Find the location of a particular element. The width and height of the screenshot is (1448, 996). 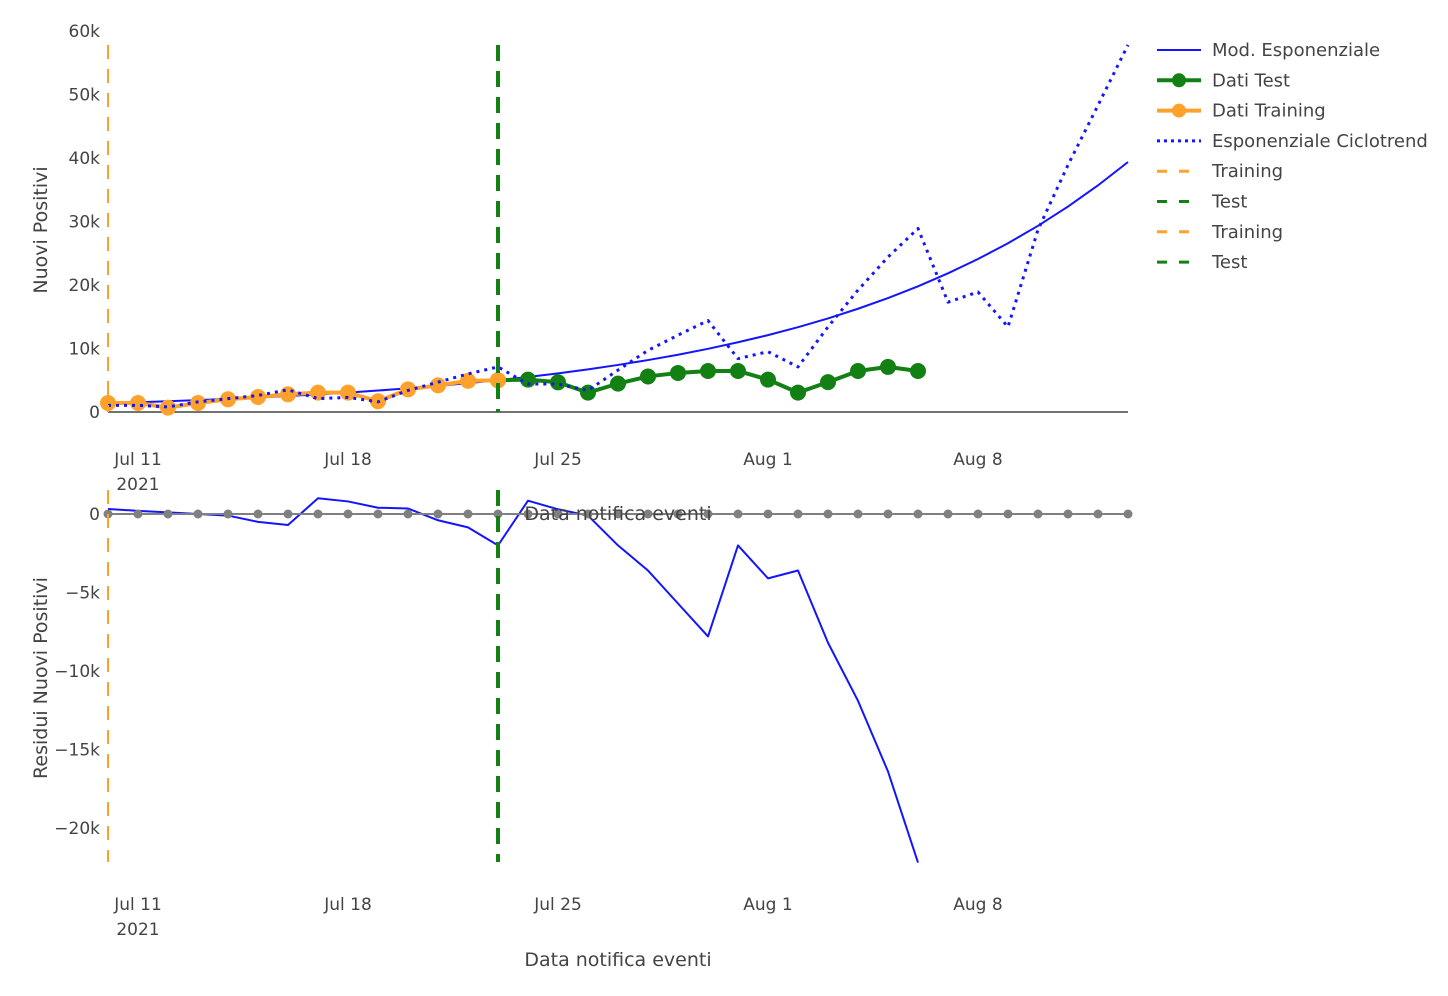

y-tick-label: 50k is located at coordinates (85, 96).